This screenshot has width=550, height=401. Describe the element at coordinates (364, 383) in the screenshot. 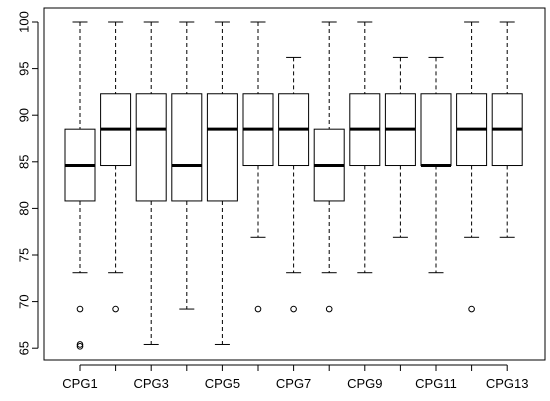

I see `x-tick-label: CPG9` at that location.